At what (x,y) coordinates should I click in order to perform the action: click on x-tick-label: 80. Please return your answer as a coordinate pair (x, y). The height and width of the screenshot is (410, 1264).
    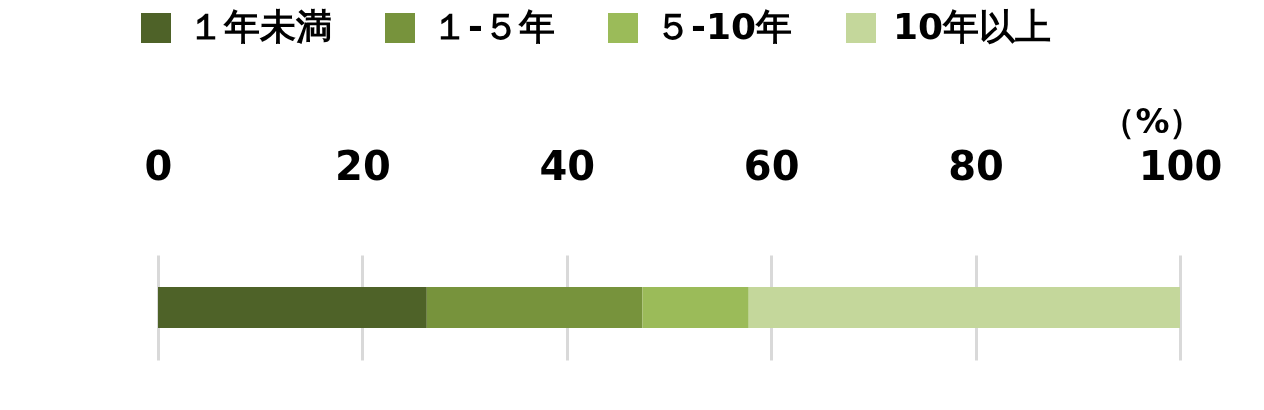
    Looking at the image, I should click on (976, 165).